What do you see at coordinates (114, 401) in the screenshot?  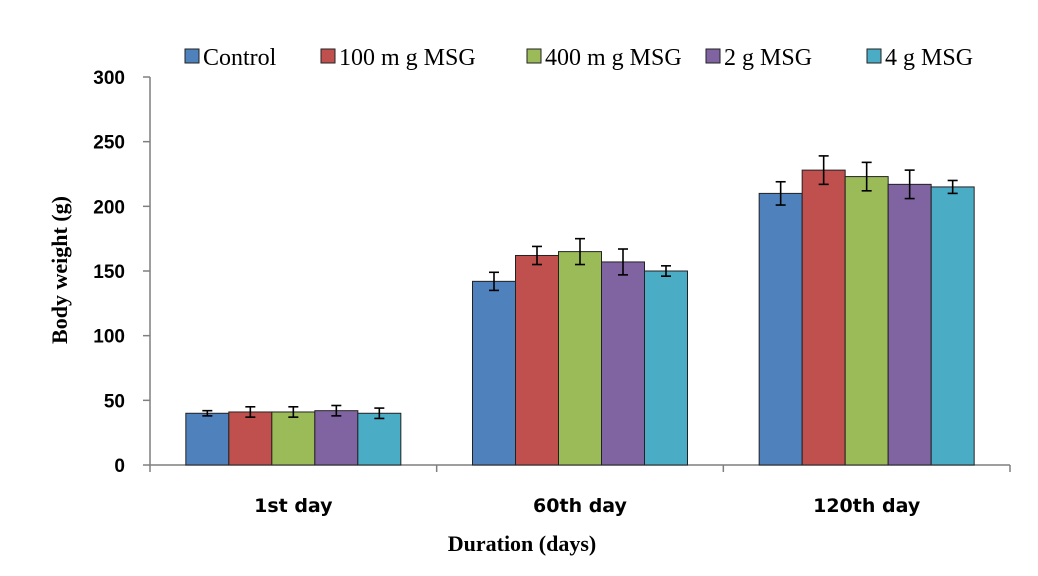 I see `y-tick-label: 50` at bounding box center [114, 401].